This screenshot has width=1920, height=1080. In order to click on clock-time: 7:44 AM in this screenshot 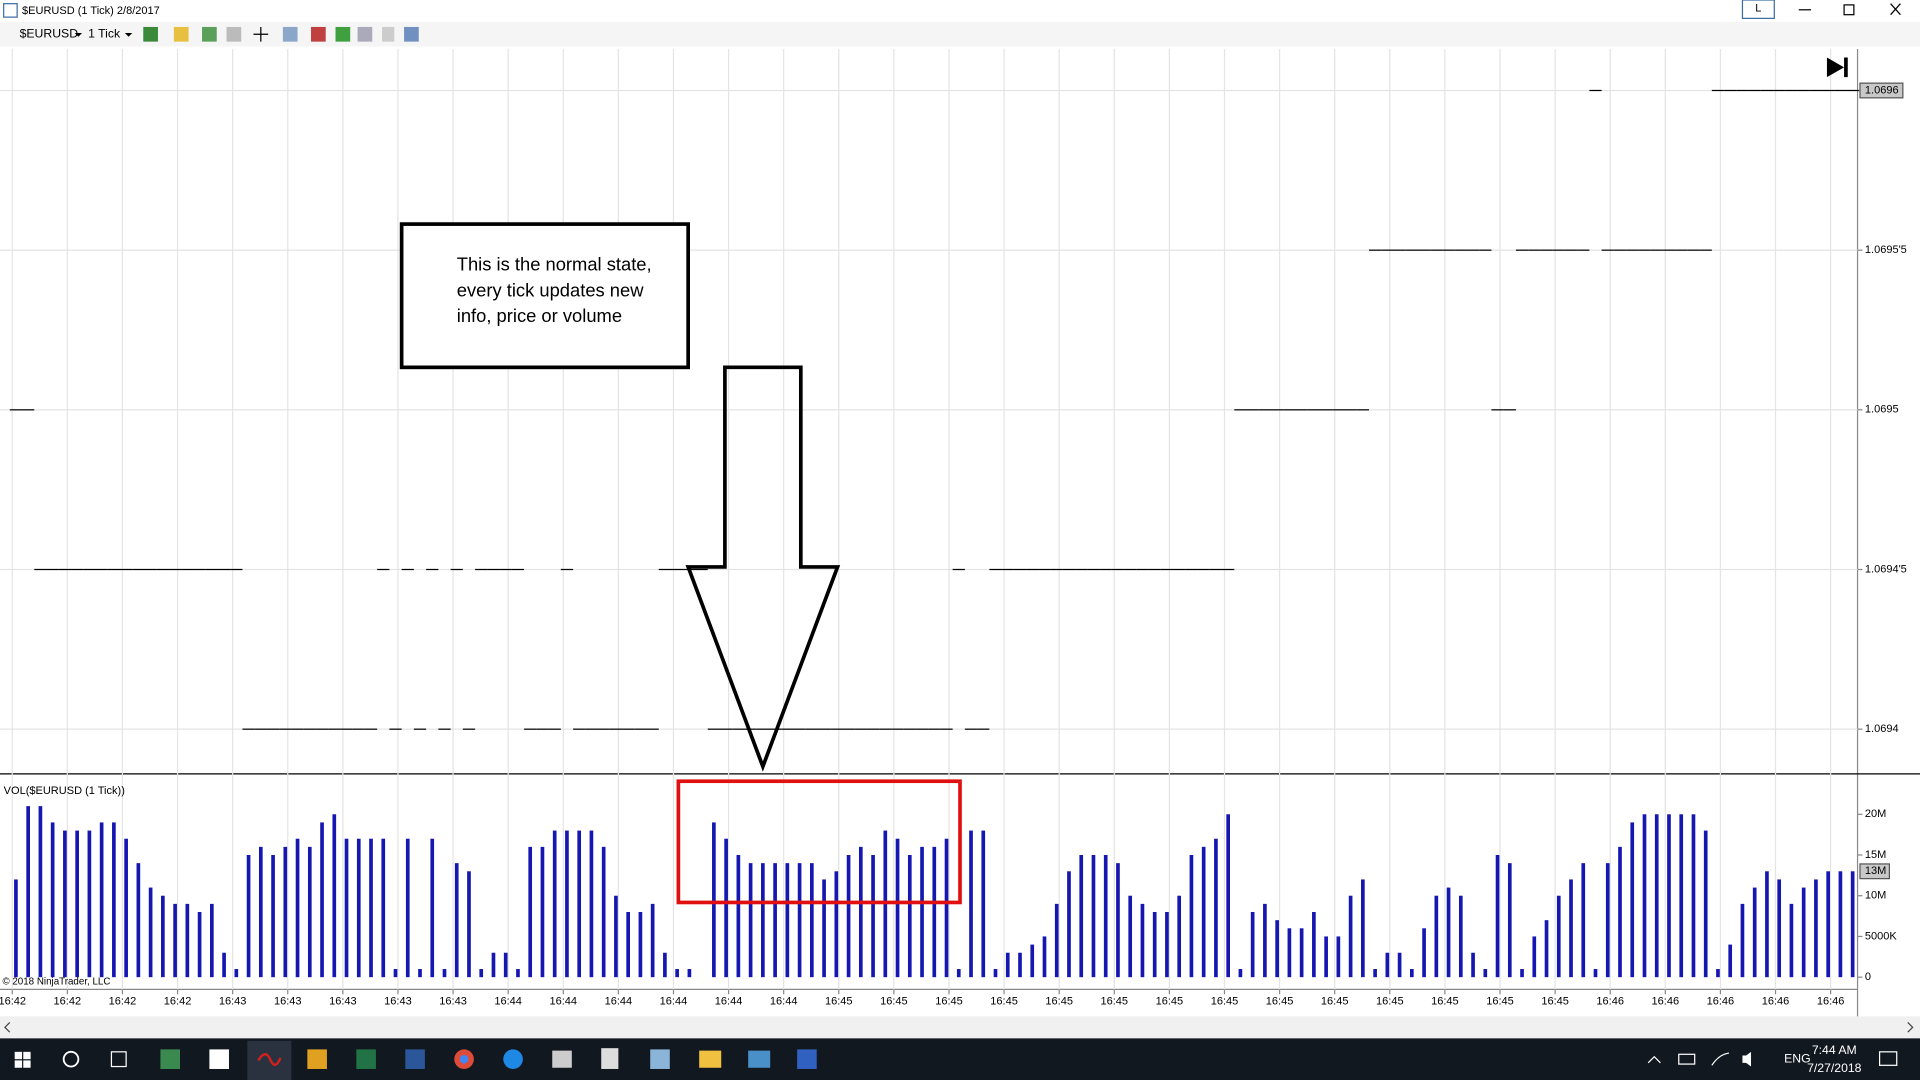, I will do `click(1834, 1050)`.